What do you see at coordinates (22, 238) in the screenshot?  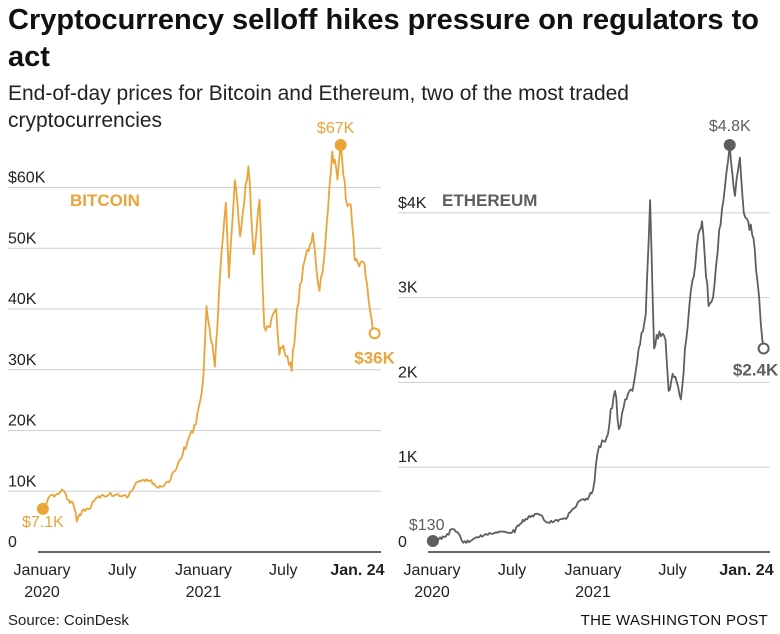 I see `bitcoin-y-tick-label: 50K` at bounding box center [22, 238].